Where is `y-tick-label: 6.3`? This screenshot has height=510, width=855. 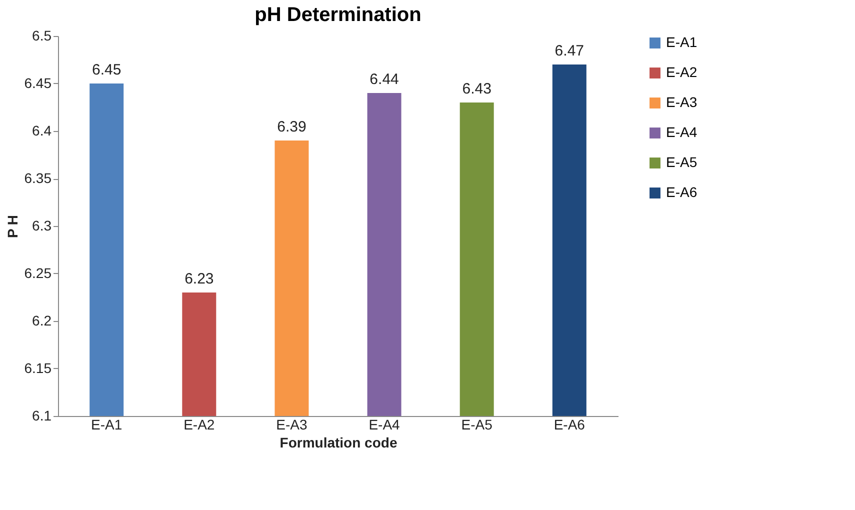
y-tick-label: 6.3 is located at coordinates (42, 226).